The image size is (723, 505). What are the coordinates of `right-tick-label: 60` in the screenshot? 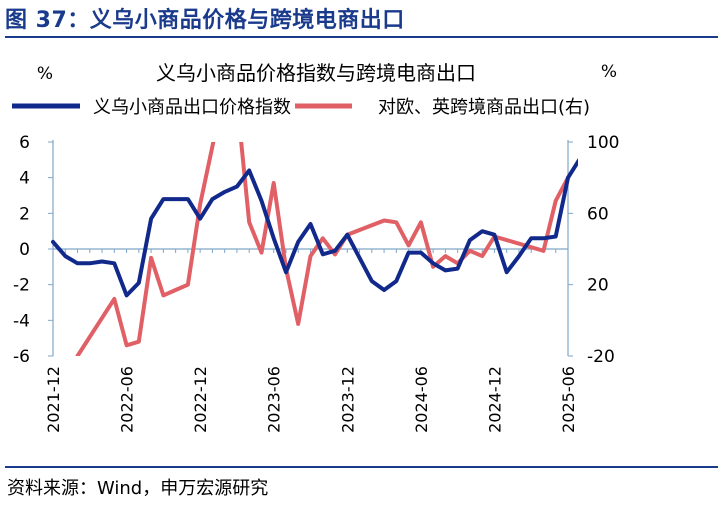 It's located at (598, 214).